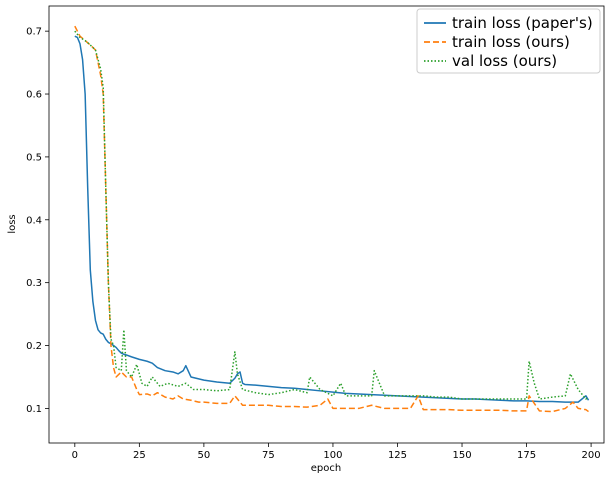 This screenshot has width=609, height=480. I want to click on x-tick-label: 150, so click(461, 455).